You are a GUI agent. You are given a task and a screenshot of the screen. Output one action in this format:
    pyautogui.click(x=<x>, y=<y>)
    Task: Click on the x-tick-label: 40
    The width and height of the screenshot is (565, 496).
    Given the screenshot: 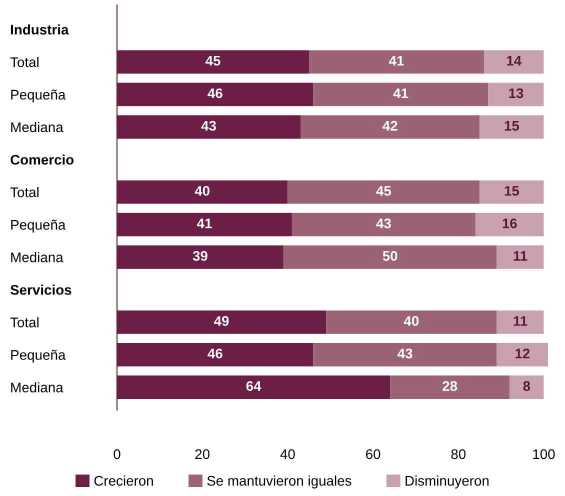 What is the action you would take?
    pyautogui.click(x=287, y=454)
    